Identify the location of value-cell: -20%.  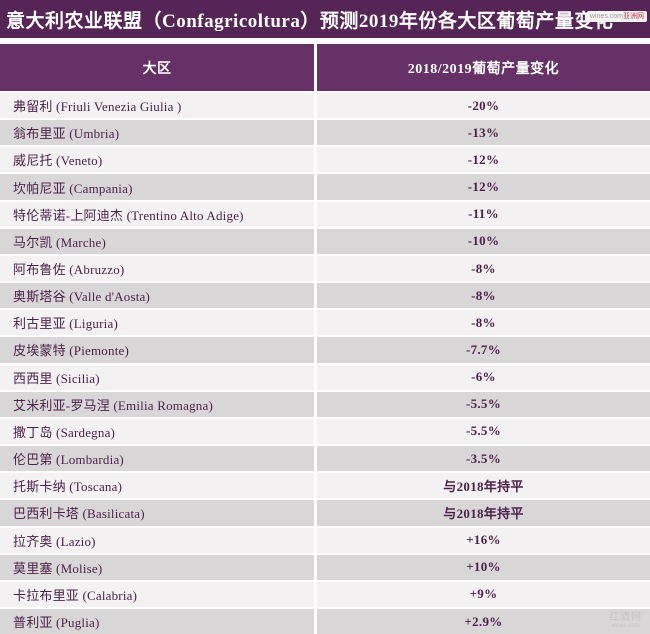
(482, 106).